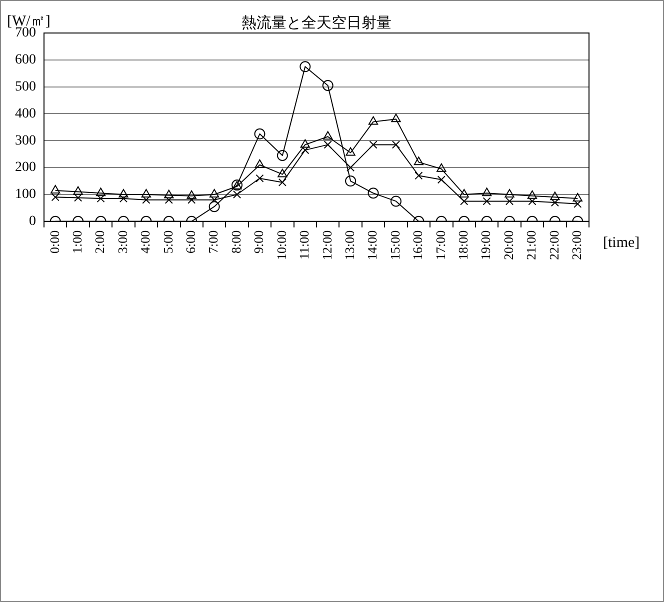 This screenshot has height=602, width=664. Describe the element at coordinates (304, 245) in the screenshot. I see `x-tick-label: 11:00` at that location.